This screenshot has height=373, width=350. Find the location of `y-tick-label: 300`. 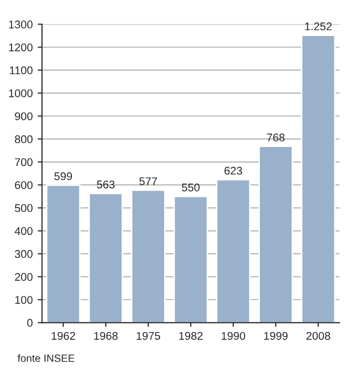

y-tick-label: 300 is located at coordinates (23, 254).